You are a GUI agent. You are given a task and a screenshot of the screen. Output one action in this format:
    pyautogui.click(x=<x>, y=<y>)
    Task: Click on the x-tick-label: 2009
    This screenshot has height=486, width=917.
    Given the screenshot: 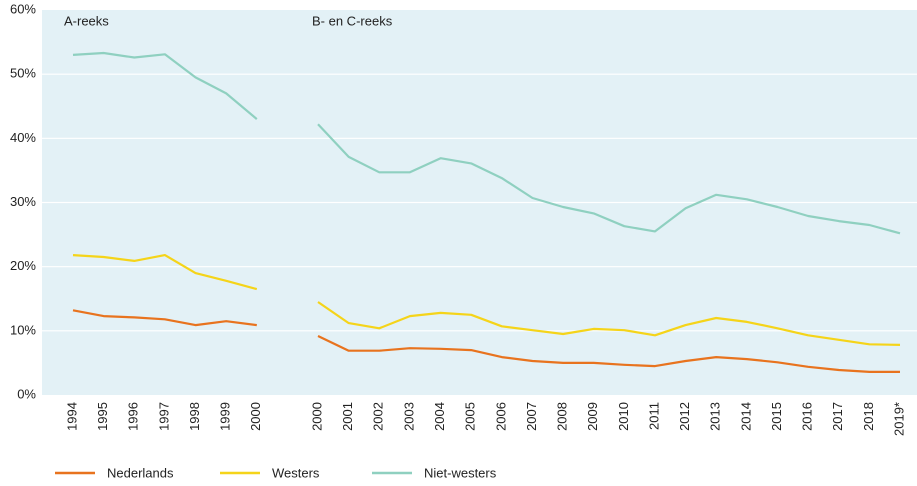 What is the action you would take?
    pyautogui.click(x=592, y=416)
    